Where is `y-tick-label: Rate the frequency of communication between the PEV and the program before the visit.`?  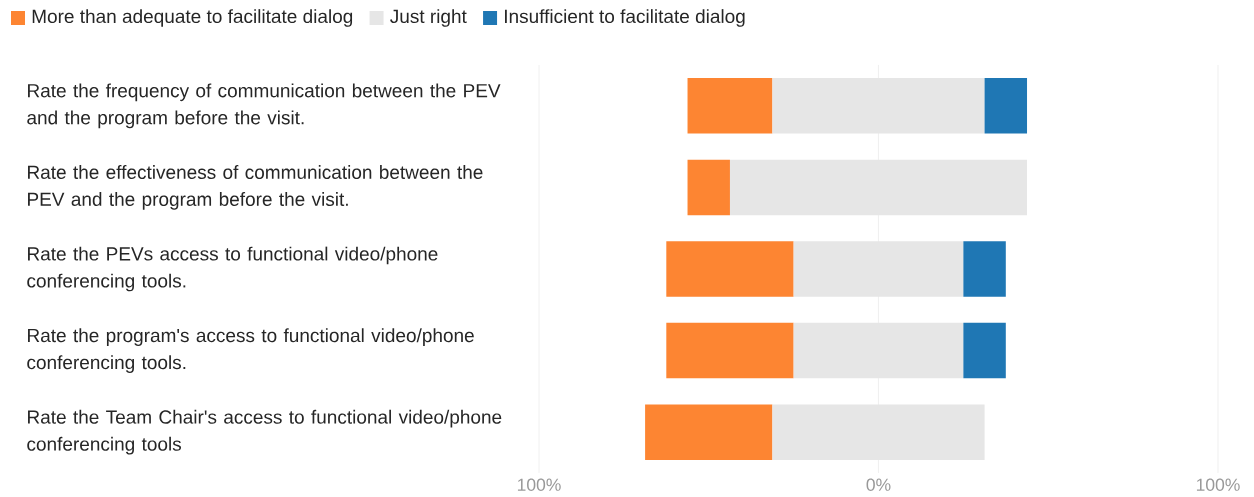 y-tick-label: Rate the frequency of communication between the PEV and the program before the visit. is located at coordinates (264, 106).